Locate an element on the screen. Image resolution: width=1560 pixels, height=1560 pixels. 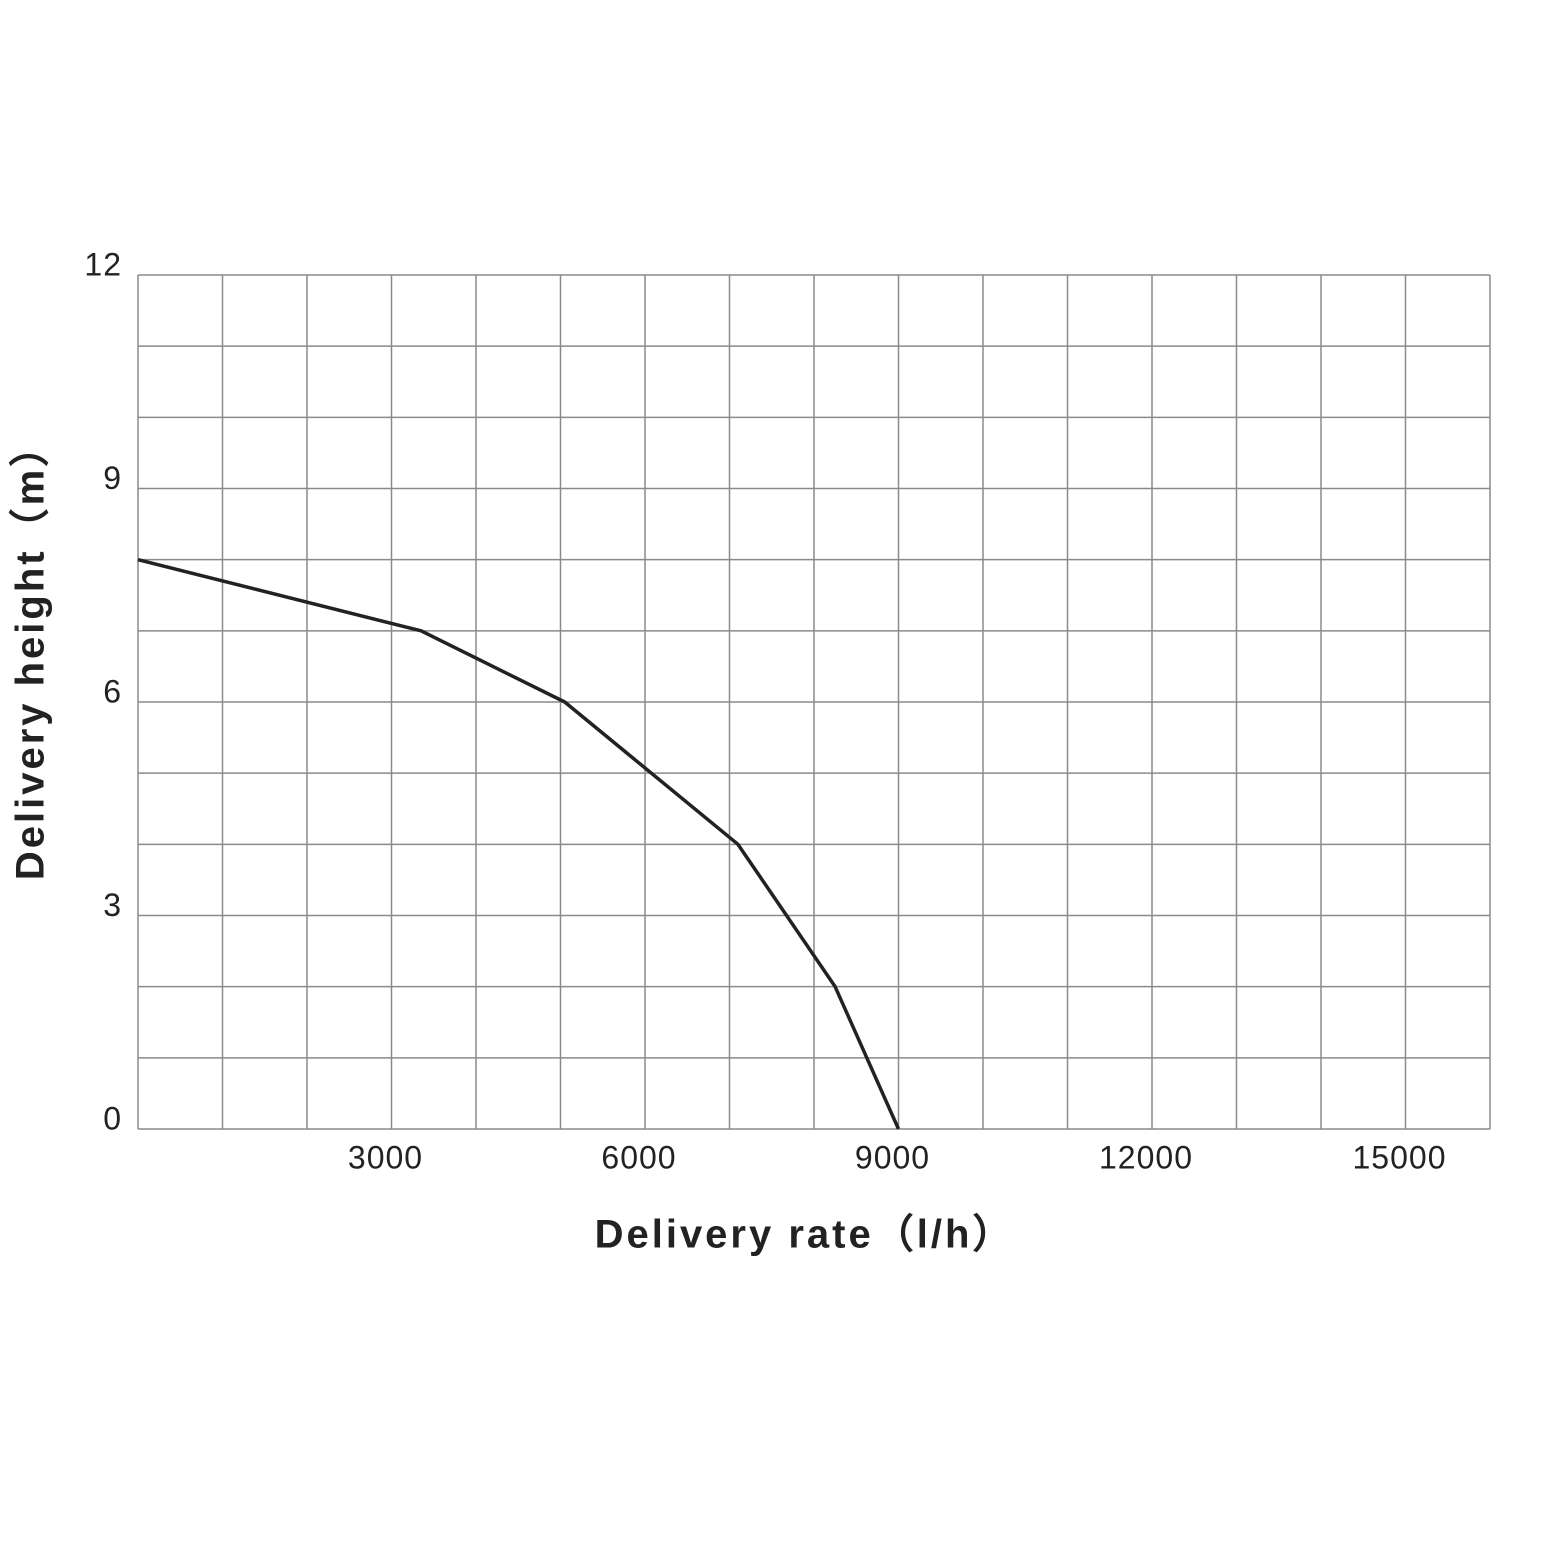
x-axis-title: Delivery rate（l/h） is located at coordinates (805, 1235).